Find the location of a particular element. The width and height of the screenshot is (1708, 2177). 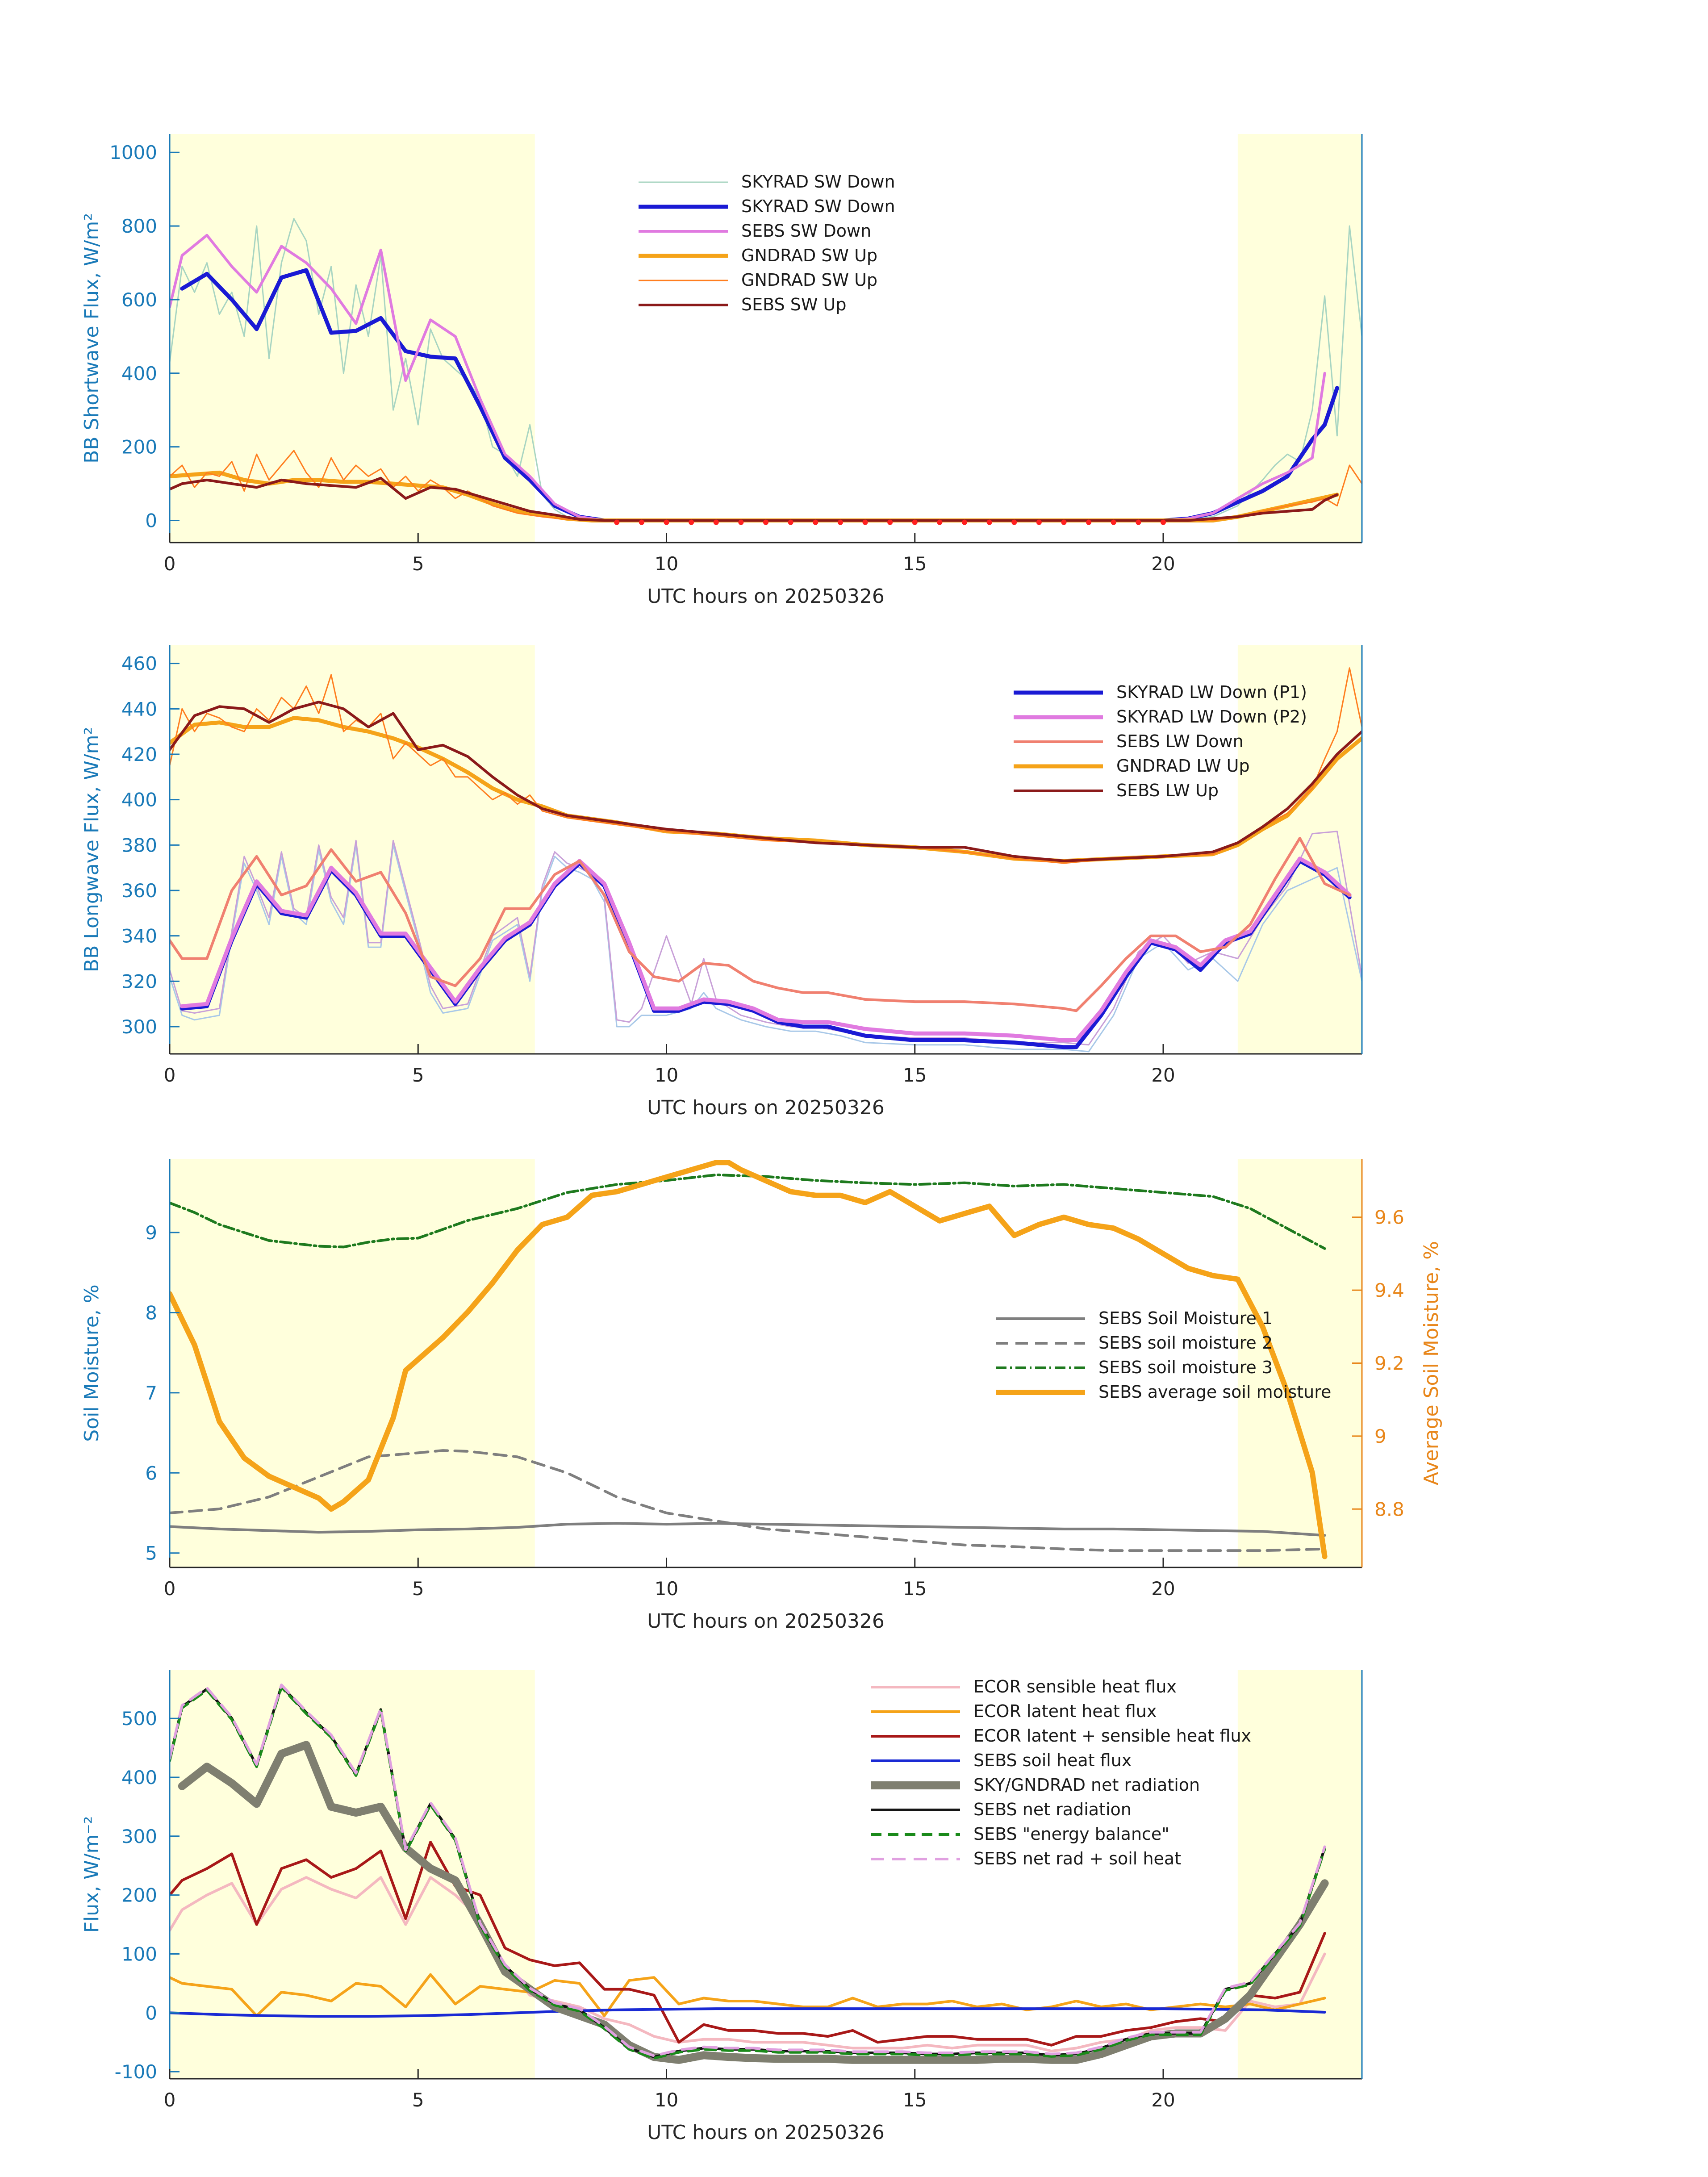

y-right-tick-label: 9.2 is located at coordinates (1389, 1364).